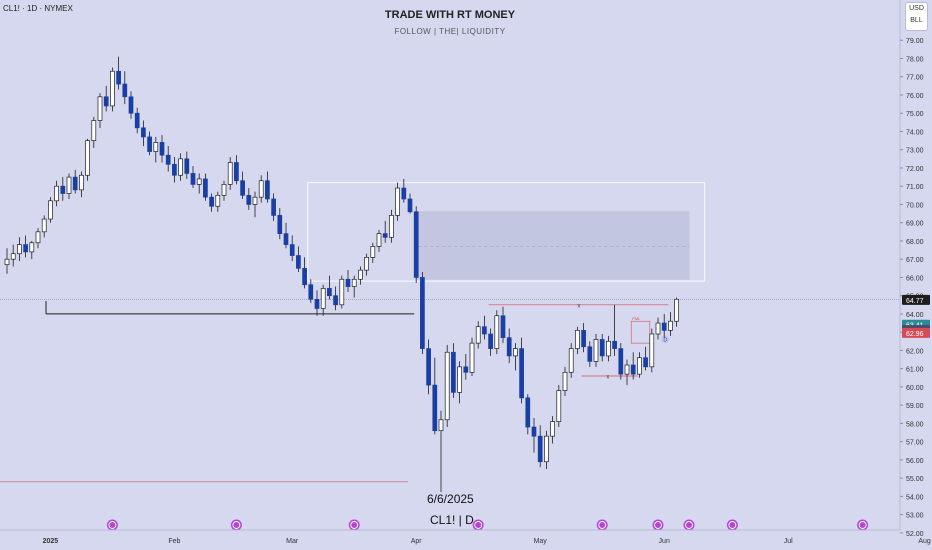 The image size is (932, 550). I want to click on price-label: 64.77, so click(916, 299).